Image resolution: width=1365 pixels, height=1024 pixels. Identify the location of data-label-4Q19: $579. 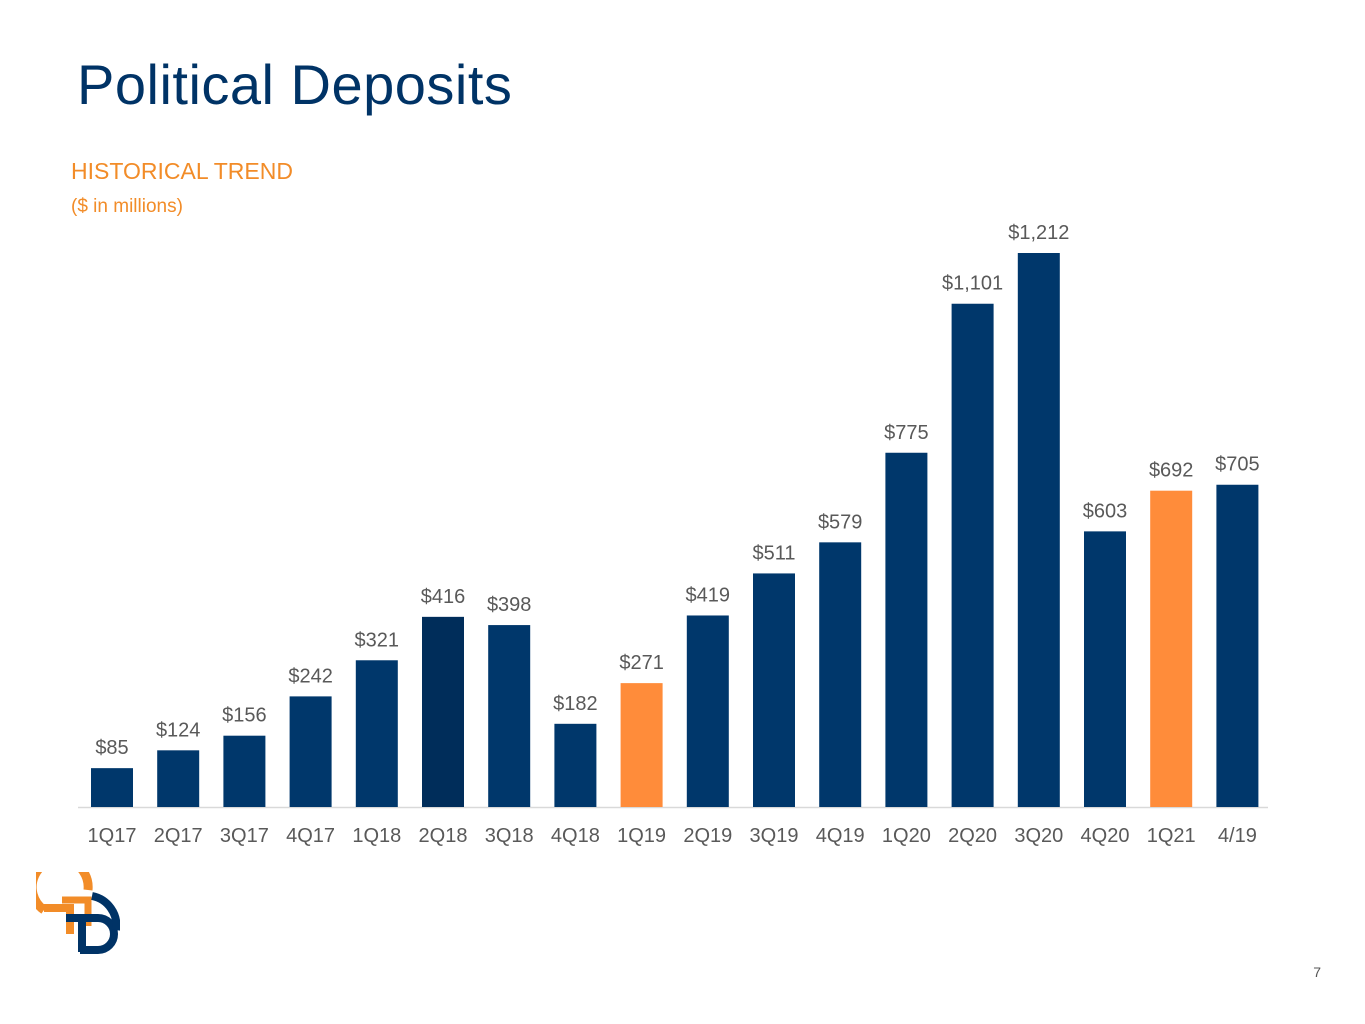
(840, 522).